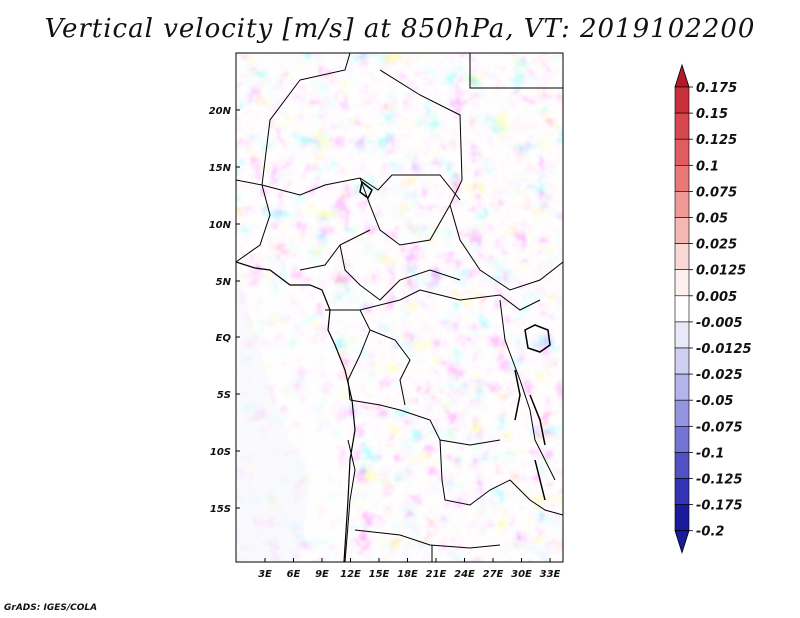 The height and width of the screenshot is (618, 800). Describe the element at coordinates (224, 310) in the screenshot. I see `latitude-axis: 20N 15N 10N 5N EQ 5S 10S 15S` at that location.